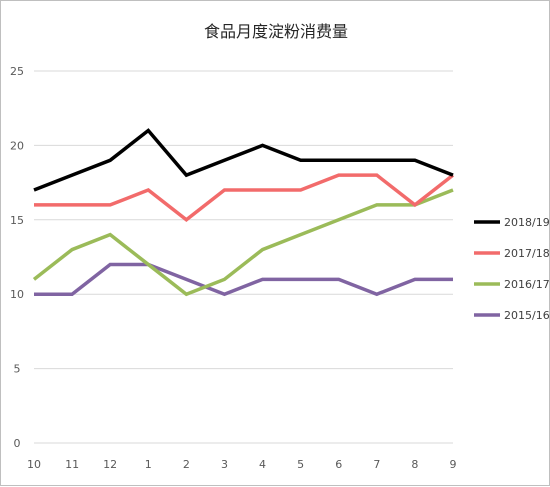  Describe the element at coordinates (17, 257) in the screenshot. I see `y-axis: 0 5 10 15 20 25` at that location.